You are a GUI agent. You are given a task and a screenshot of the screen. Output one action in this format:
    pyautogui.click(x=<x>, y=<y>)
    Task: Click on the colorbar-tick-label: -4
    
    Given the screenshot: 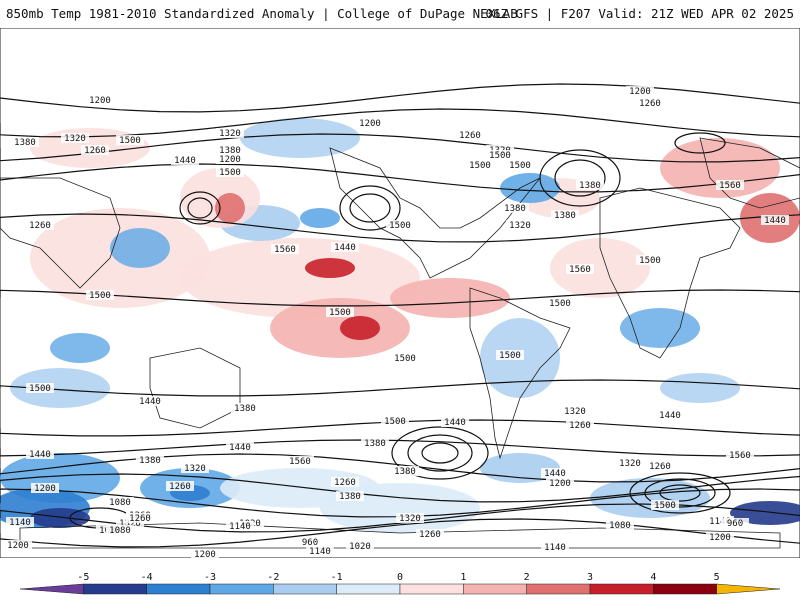 What is the action you would take?
    pyautogui.click(x=147, y=577)
    